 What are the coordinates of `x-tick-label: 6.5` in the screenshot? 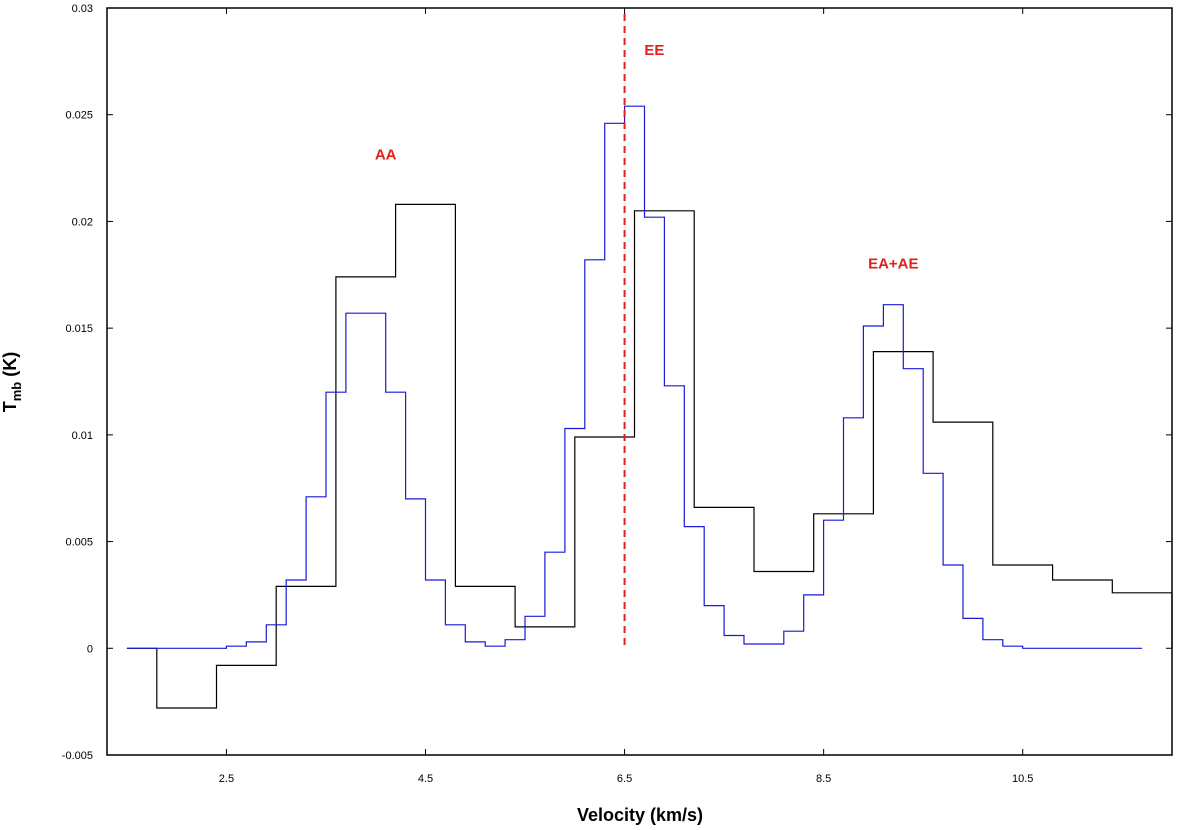 It's located at (624, 779).